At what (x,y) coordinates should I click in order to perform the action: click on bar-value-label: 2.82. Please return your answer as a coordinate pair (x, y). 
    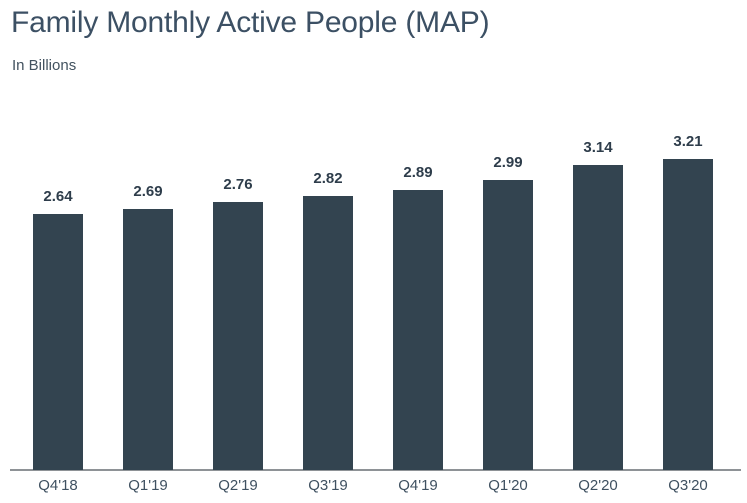
    Looking at the image, I should click on (328, 178).